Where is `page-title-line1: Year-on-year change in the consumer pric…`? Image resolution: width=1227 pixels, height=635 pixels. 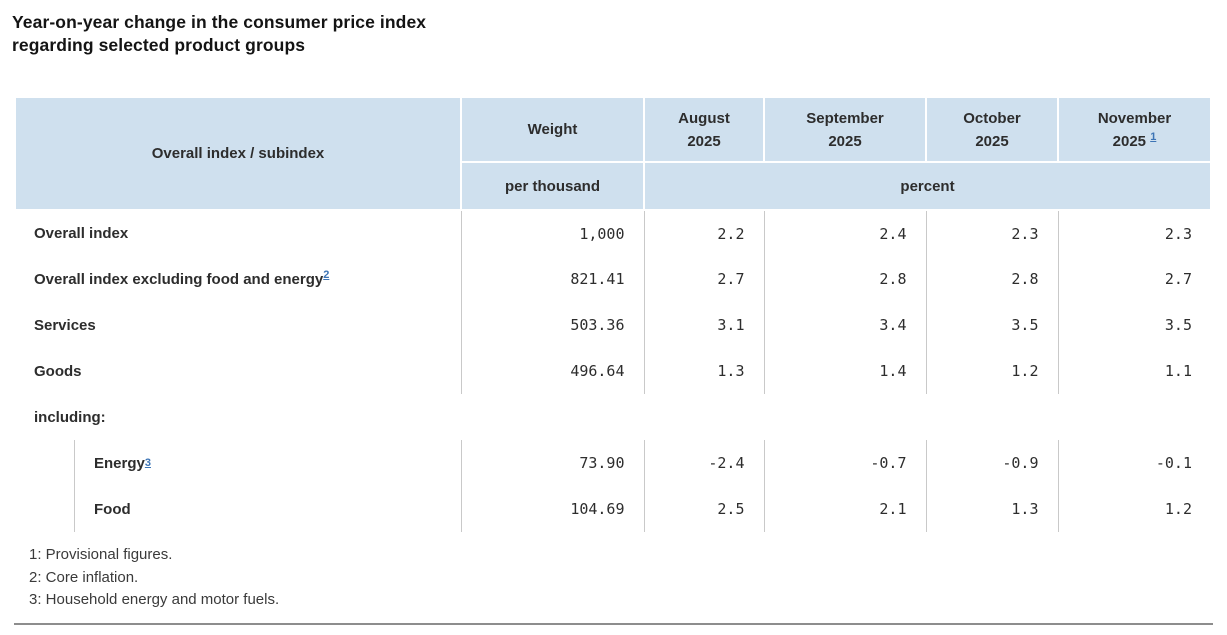 page-title-line1: Year-on-year change in the consumer pric… is located at coordinates (219, 22).